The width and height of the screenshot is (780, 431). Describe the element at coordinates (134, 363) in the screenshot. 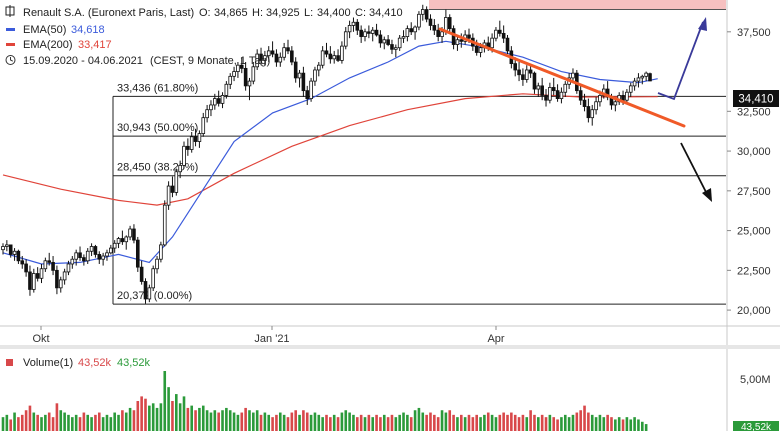

I see `volume-value-green: 43,52k` at that location.